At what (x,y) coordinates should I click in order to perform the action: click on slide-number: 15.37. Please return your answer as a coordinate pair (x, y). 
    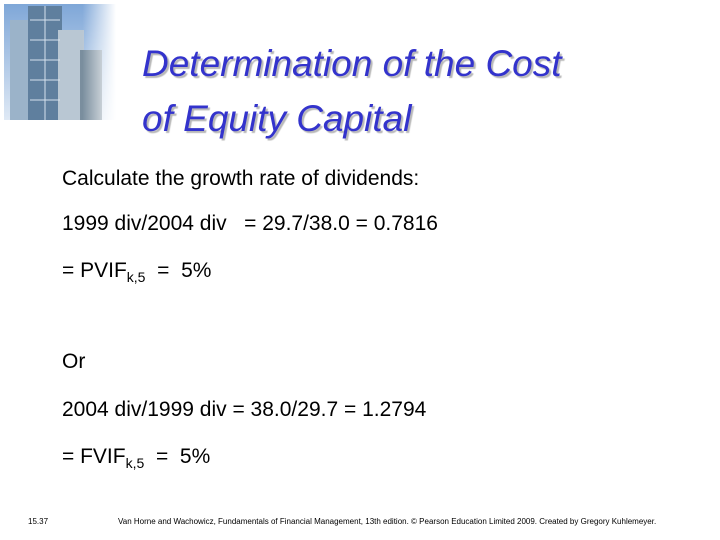
    Looking at the image, I should click on (38, 521).